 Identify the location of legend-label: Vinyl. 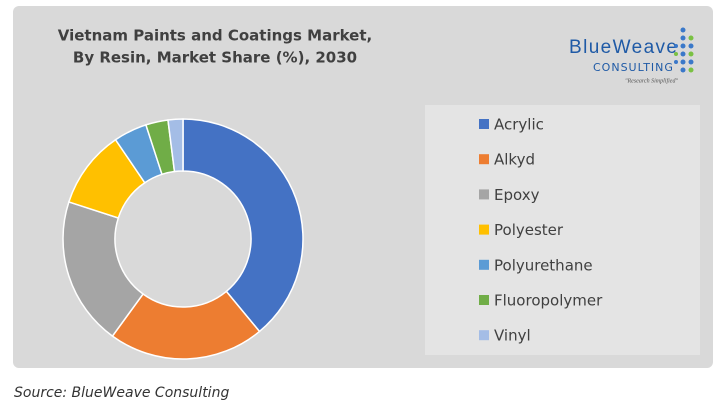
(512, 336).